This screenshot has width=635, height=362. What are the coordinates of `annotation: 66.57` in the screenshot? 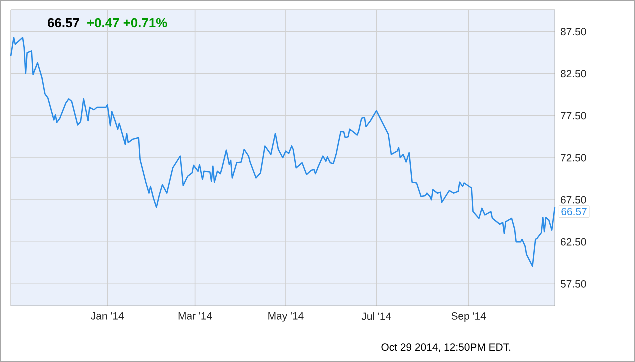 It's located at (574, 212).